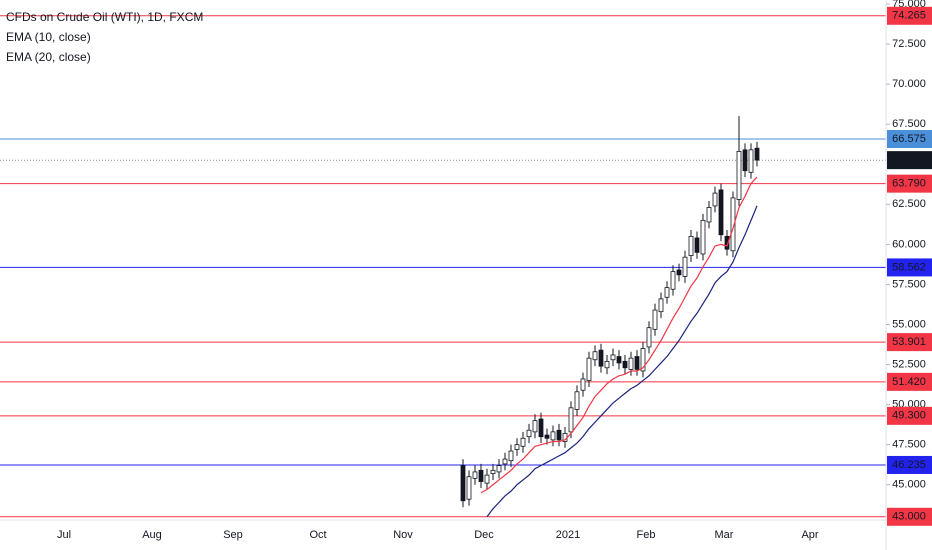 The image size is (932, 550). What do you see at coordinates (233, 535) in the screenshot?
I see `x-tick-label: Sep` at bounding box center [233, 535].